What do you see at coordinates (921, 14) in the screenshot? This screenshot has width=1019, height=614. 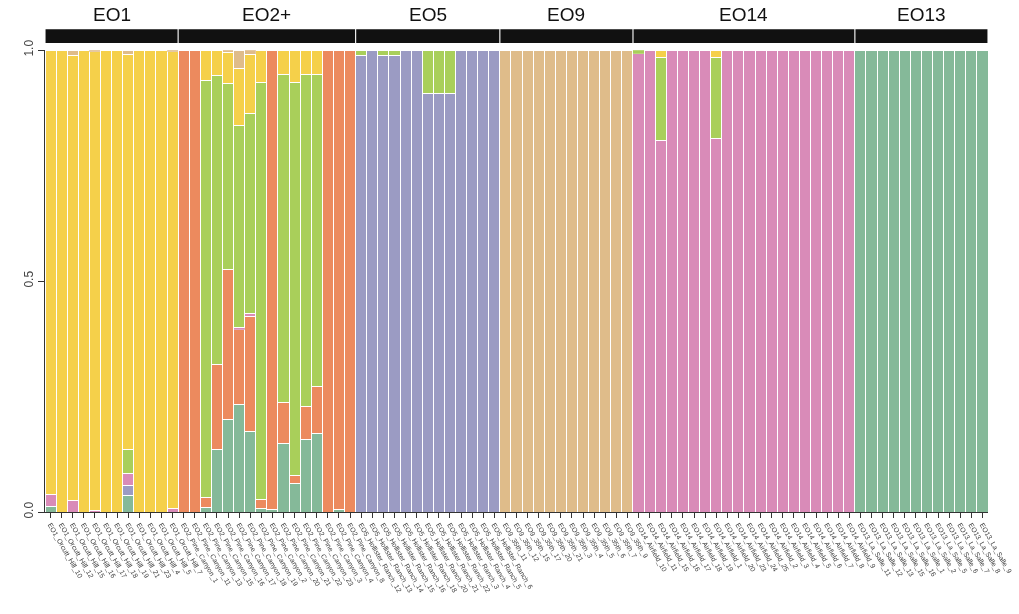 I see `text: EO13` at bounding box center [921, 14].